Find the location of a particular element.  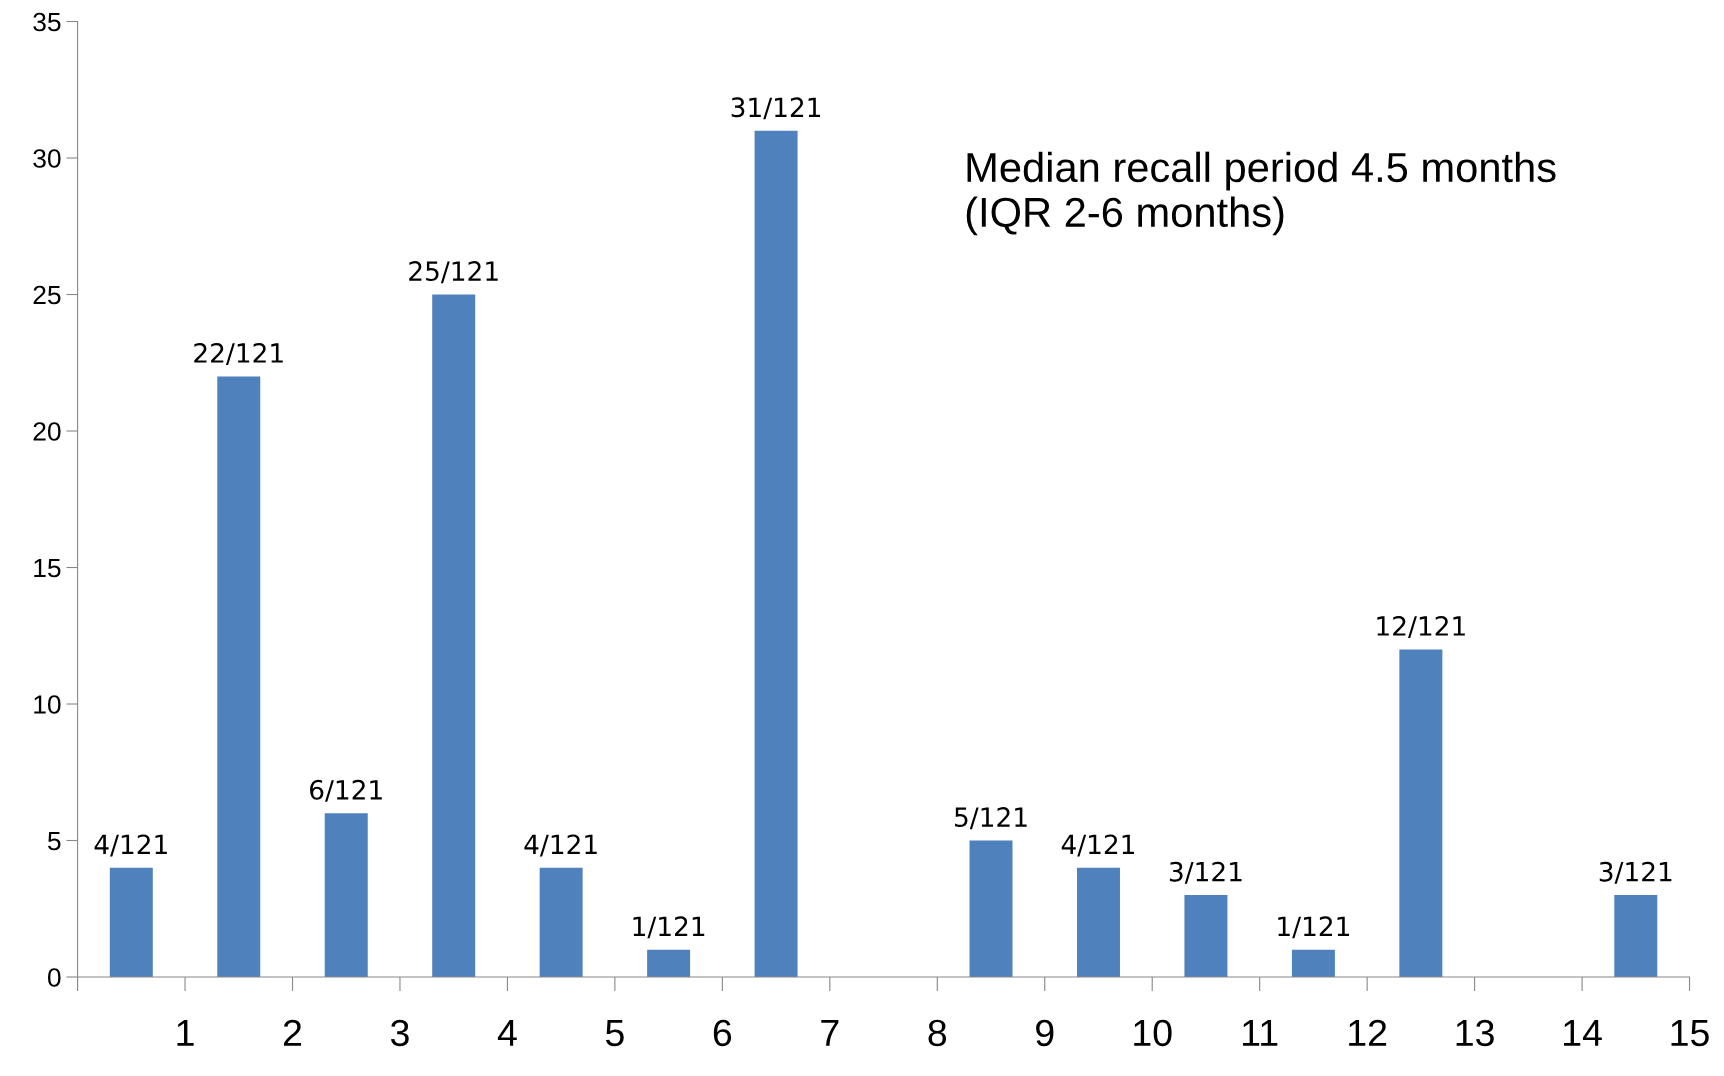

x-tick-label: 7 is located at coordinates (830, 1033).